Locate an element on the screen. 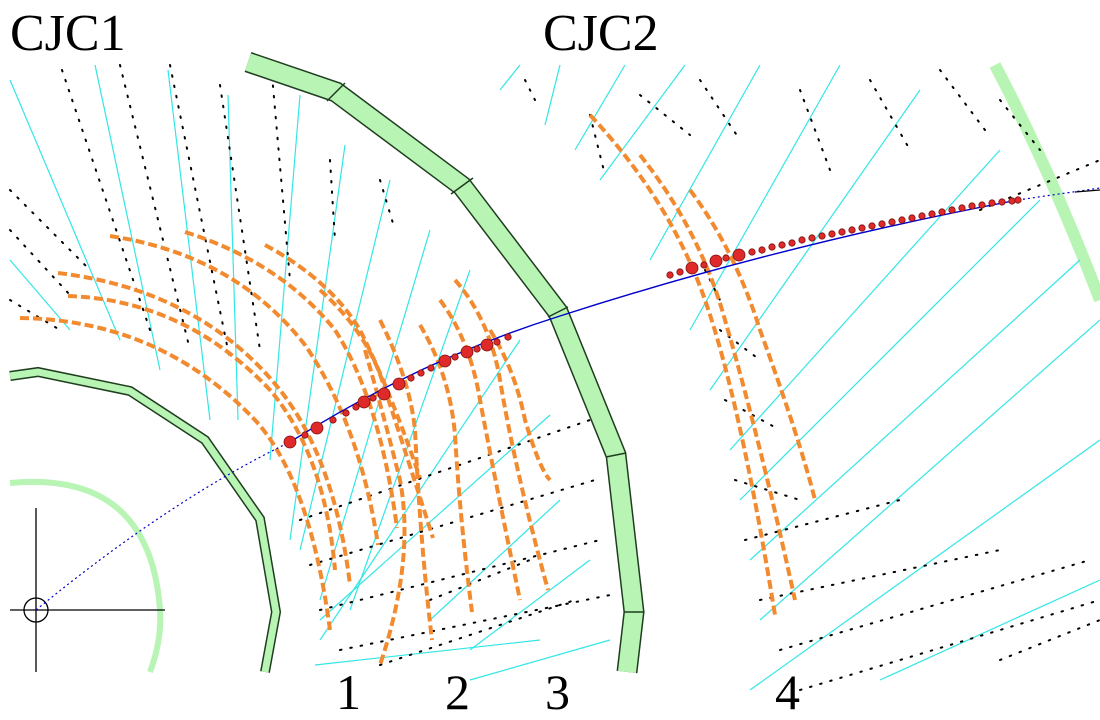 Image resolution: width=1100 pixels, height=720 pixels. track-extrapolation-inner is located at coordinates (163, 526).